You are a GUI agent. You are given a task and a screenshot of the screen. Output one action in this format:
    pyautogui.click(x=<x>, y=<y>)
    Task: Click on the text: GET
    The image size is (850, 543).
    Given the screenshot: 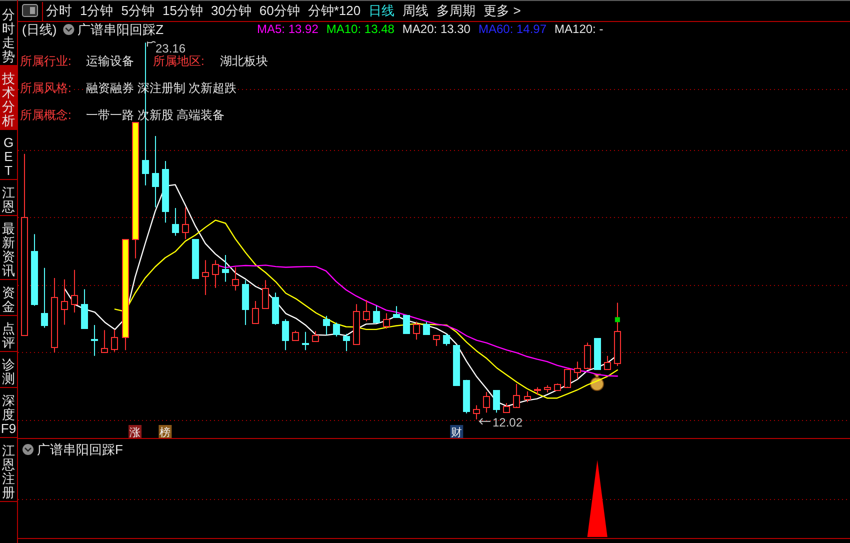 What is the action you would take?
    pyautogui.click(x=8, y=156)
    